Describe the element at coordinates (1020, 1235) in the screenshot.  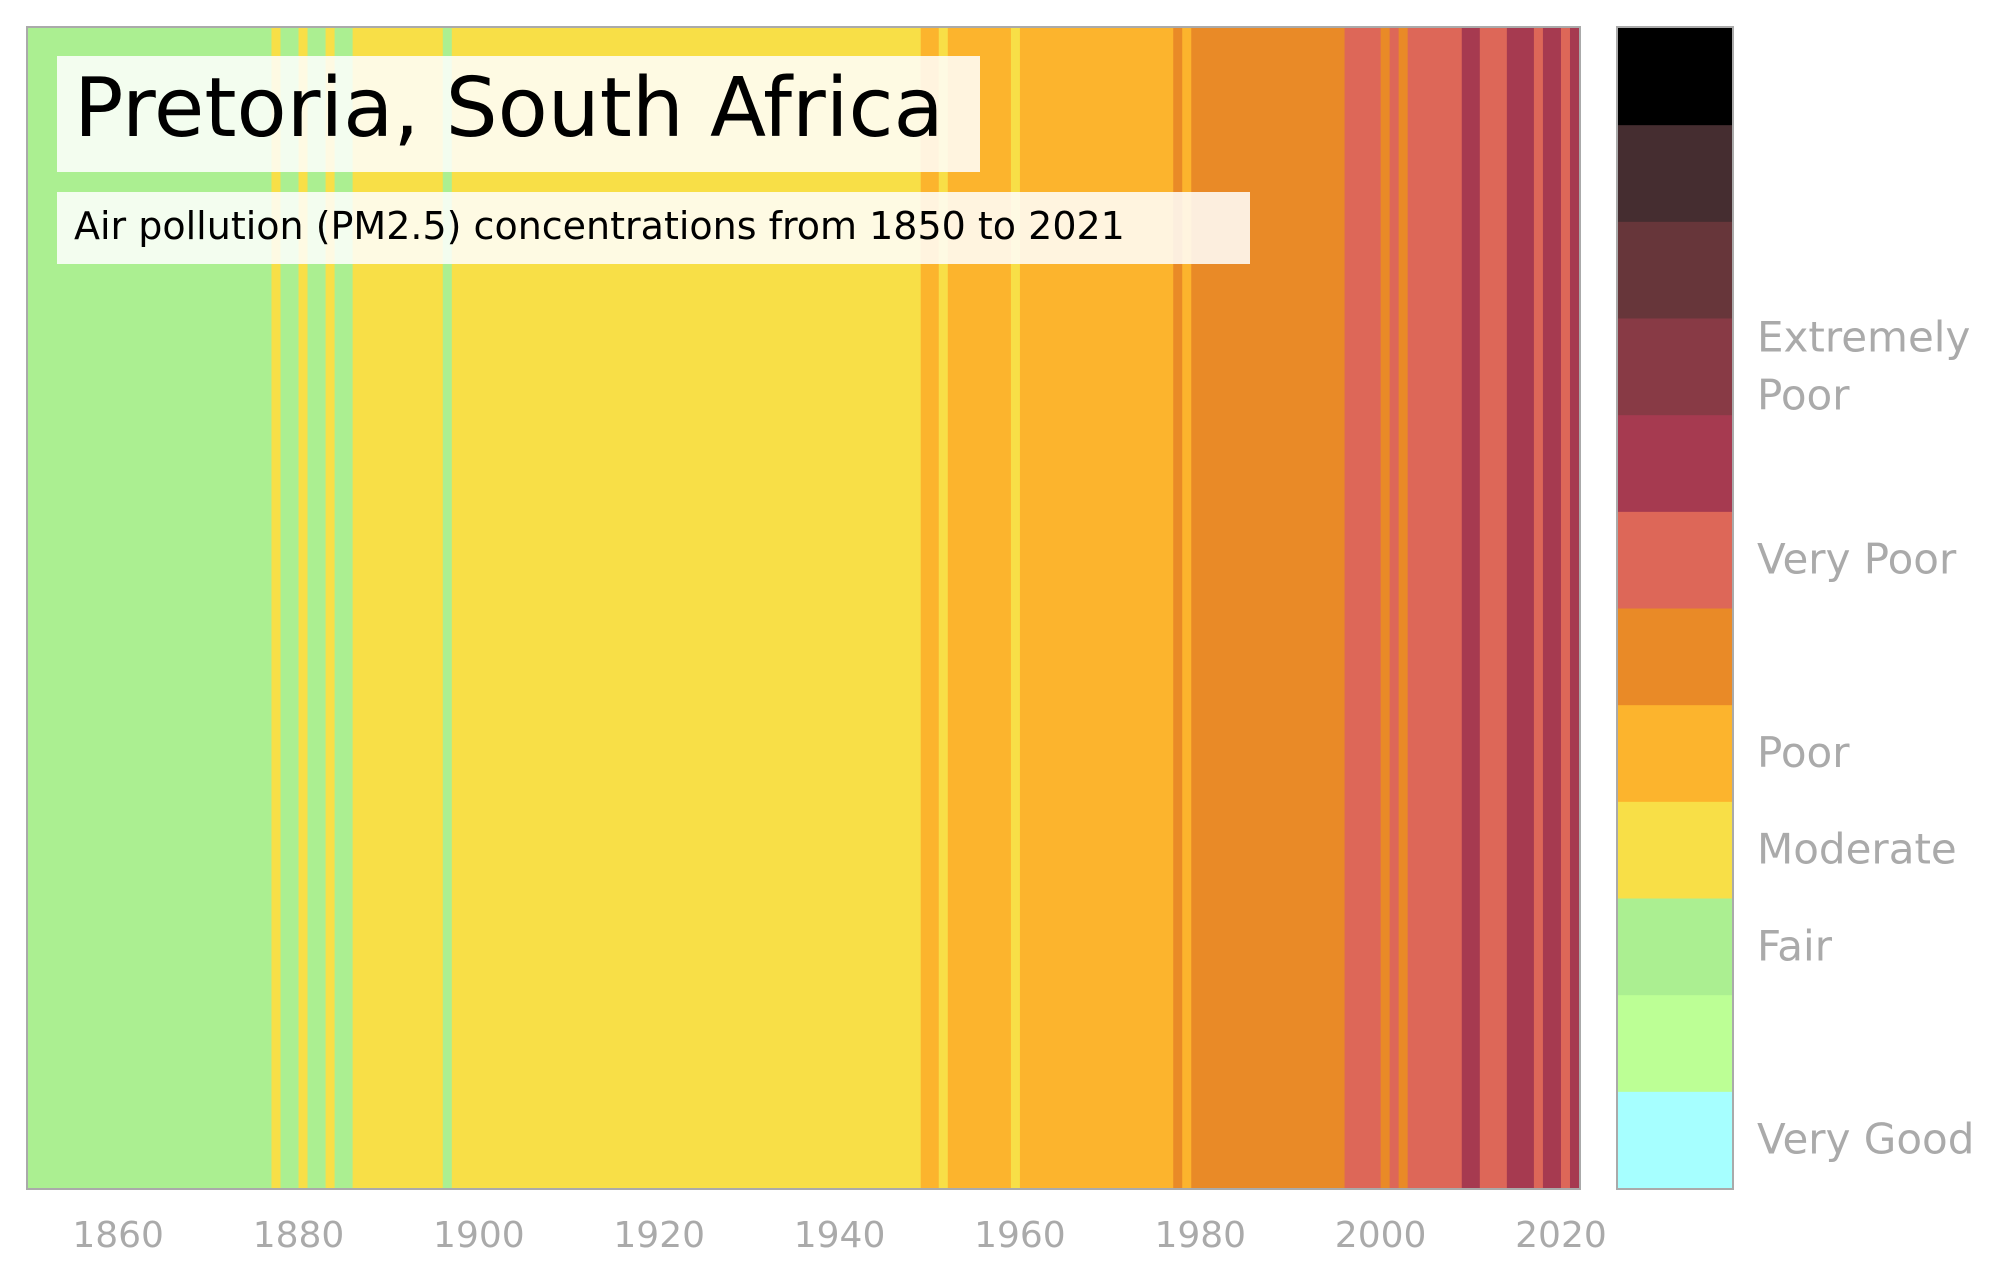
I see `x-tick-label-1960: 1960` at that location.